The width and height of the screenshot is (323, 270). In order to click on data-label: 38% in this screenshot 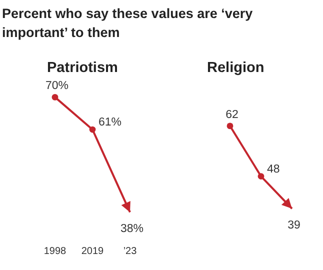, I will do `click(132, 229)`.